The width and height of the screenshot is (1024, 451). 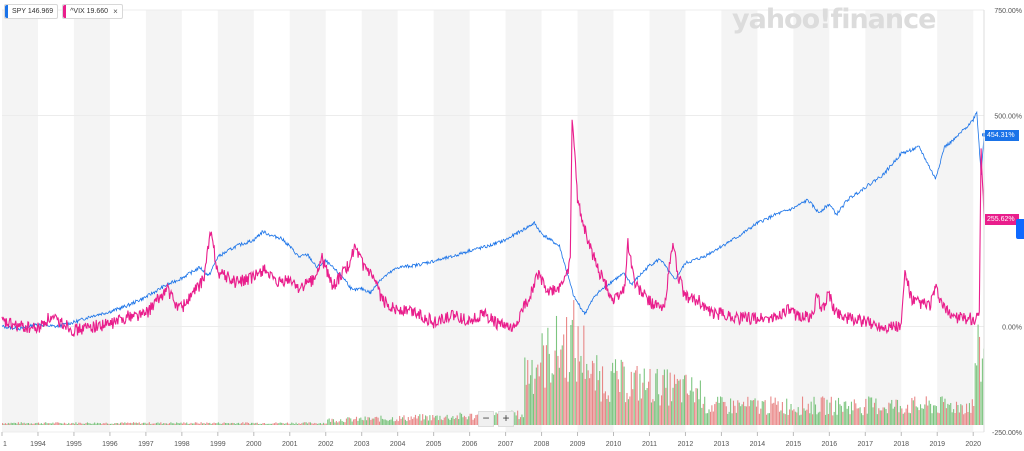 I want to click on zoom-in-button: +, so click(x=506, y=419).